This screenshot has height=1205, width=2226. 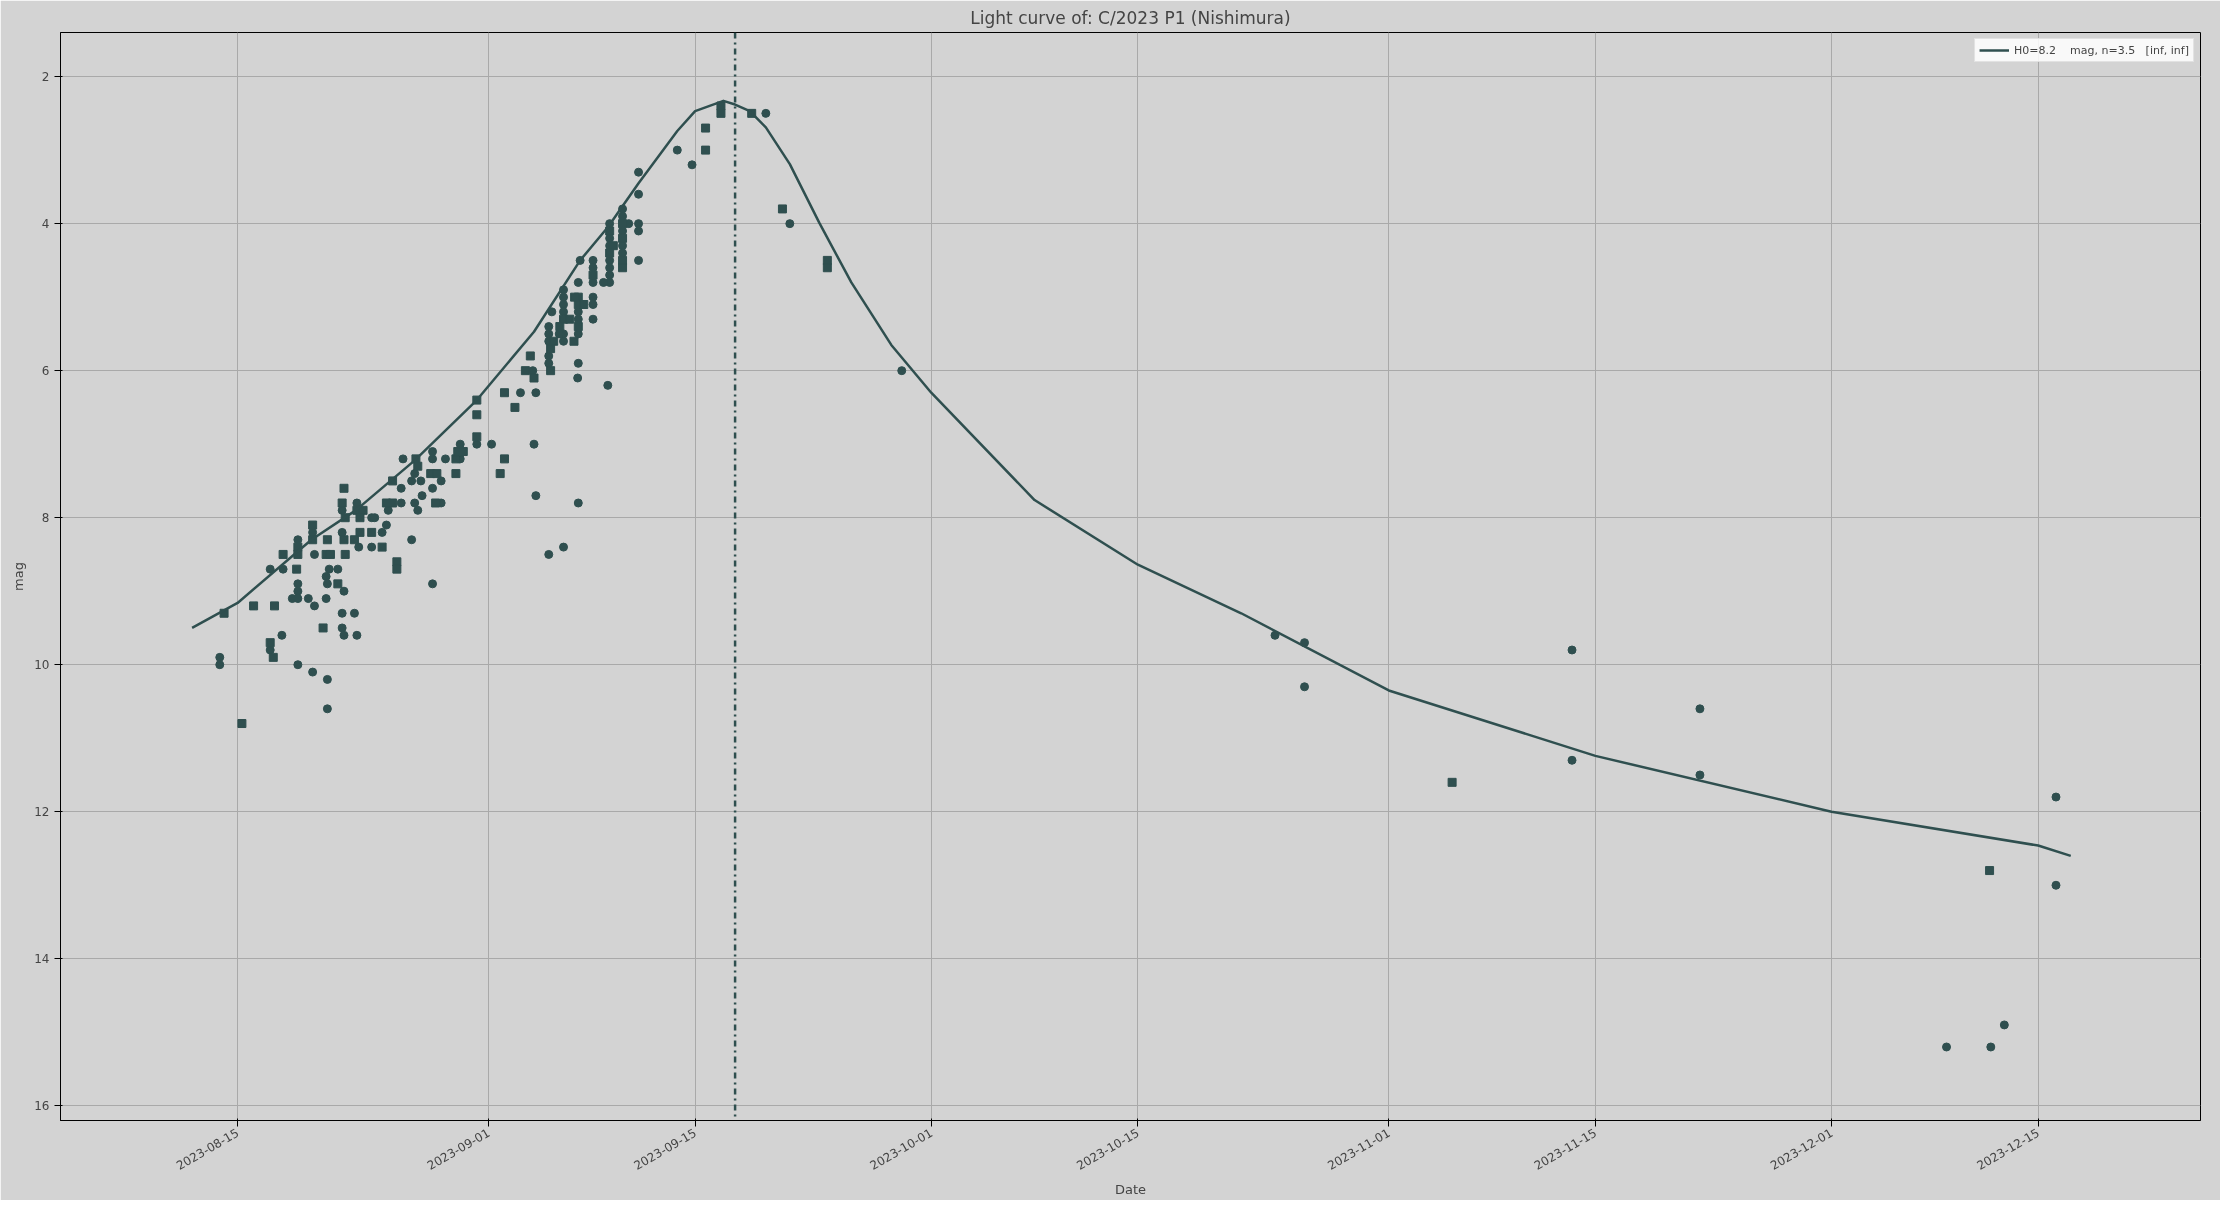 What do you see at coordinates (42, 665) in the screenshot?
I see `y-tick-label: 10` at bounding box center [42, 665].